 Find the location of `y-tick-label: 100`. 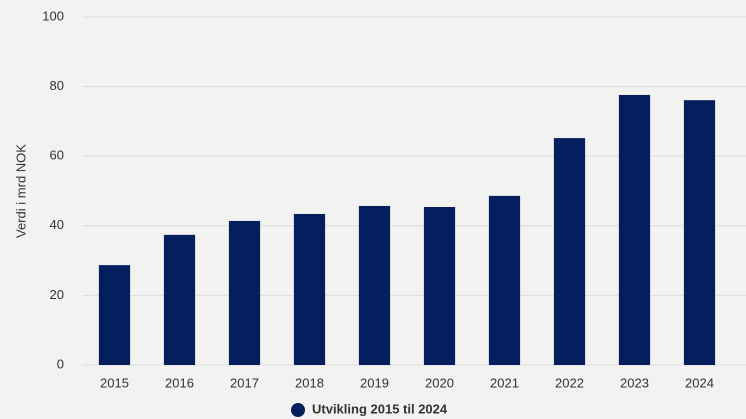

y-tick-label: 100 is located at coordinates (53, 15).